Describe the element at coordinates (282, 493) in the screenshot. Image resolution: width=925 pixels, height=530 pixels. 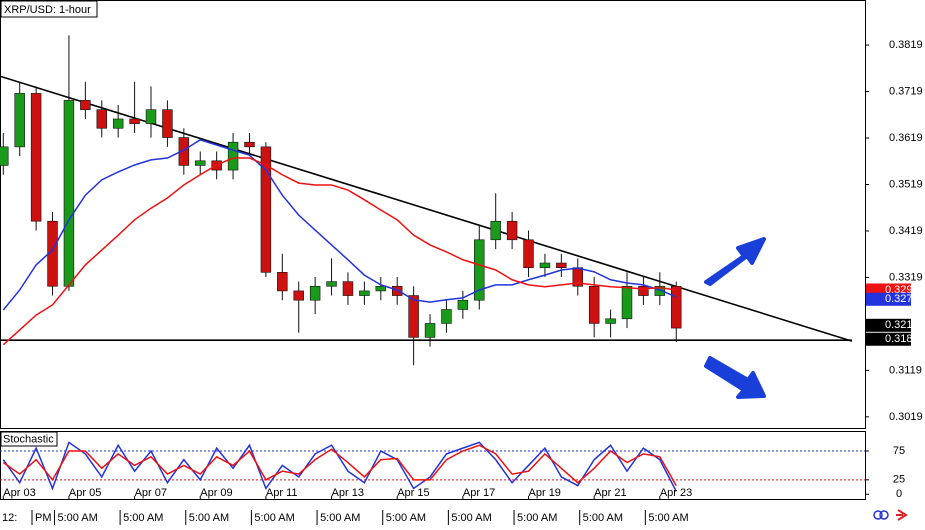
I see `x-tick-label: Apr 11` at that location.